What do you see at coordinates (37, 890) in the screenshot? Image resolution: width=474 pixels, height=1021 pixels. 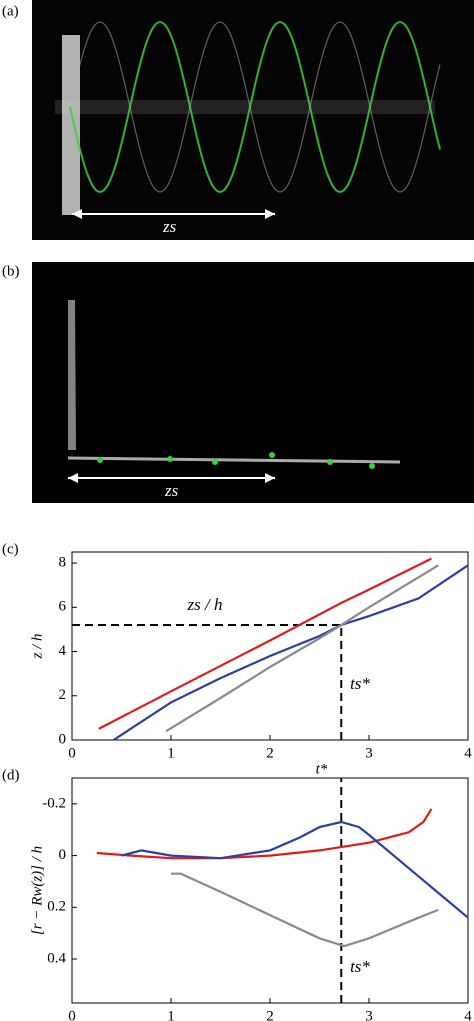 I see `y-axis-label: [r − Rw(z)] / h` at bounding box center [37, 890].